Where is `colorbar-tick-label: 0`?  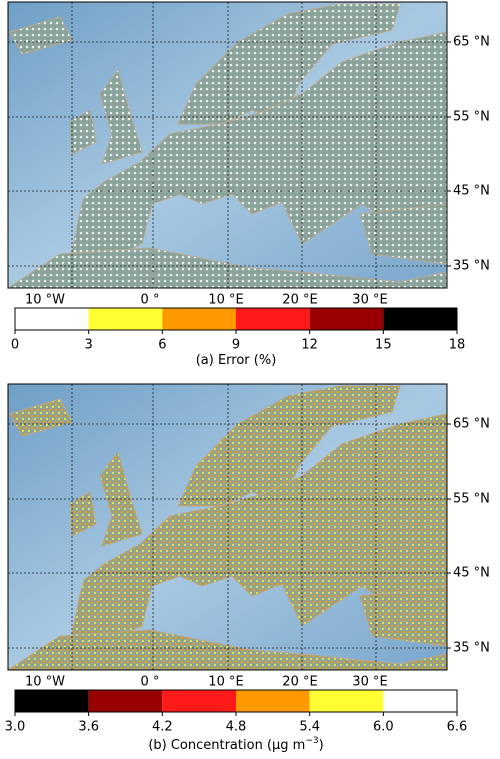
colorbar-tick-label: 0 is located at coordinates (15, 345).